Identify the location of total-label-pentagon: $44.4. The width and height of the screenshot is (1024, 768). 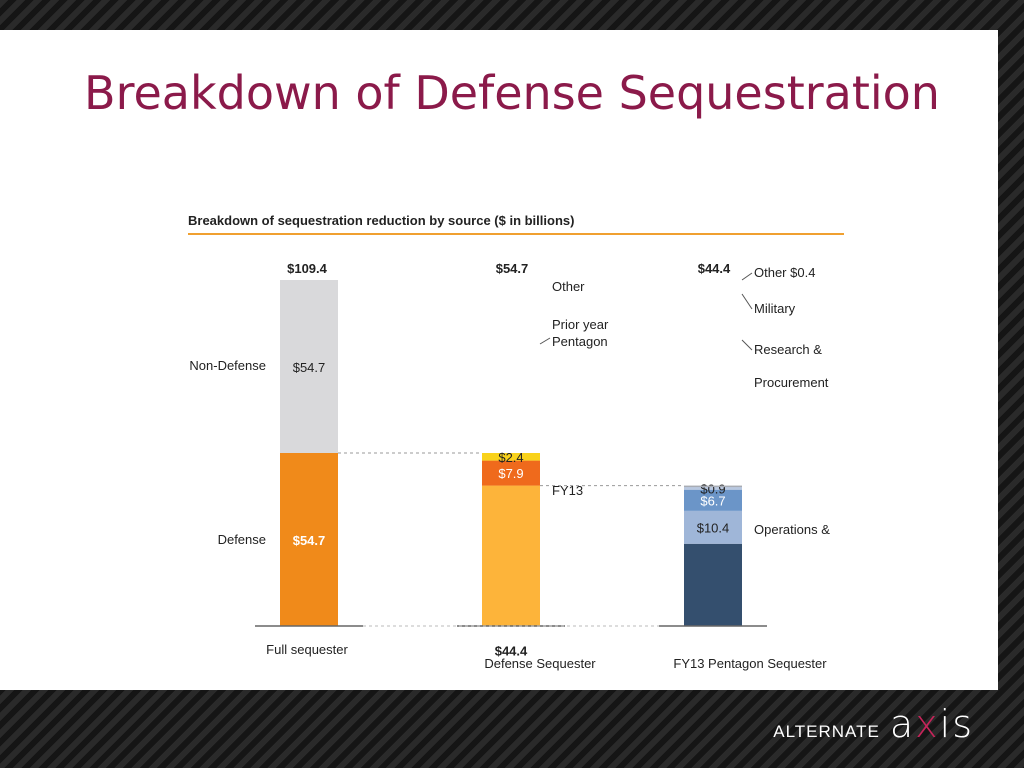
(714, 268).